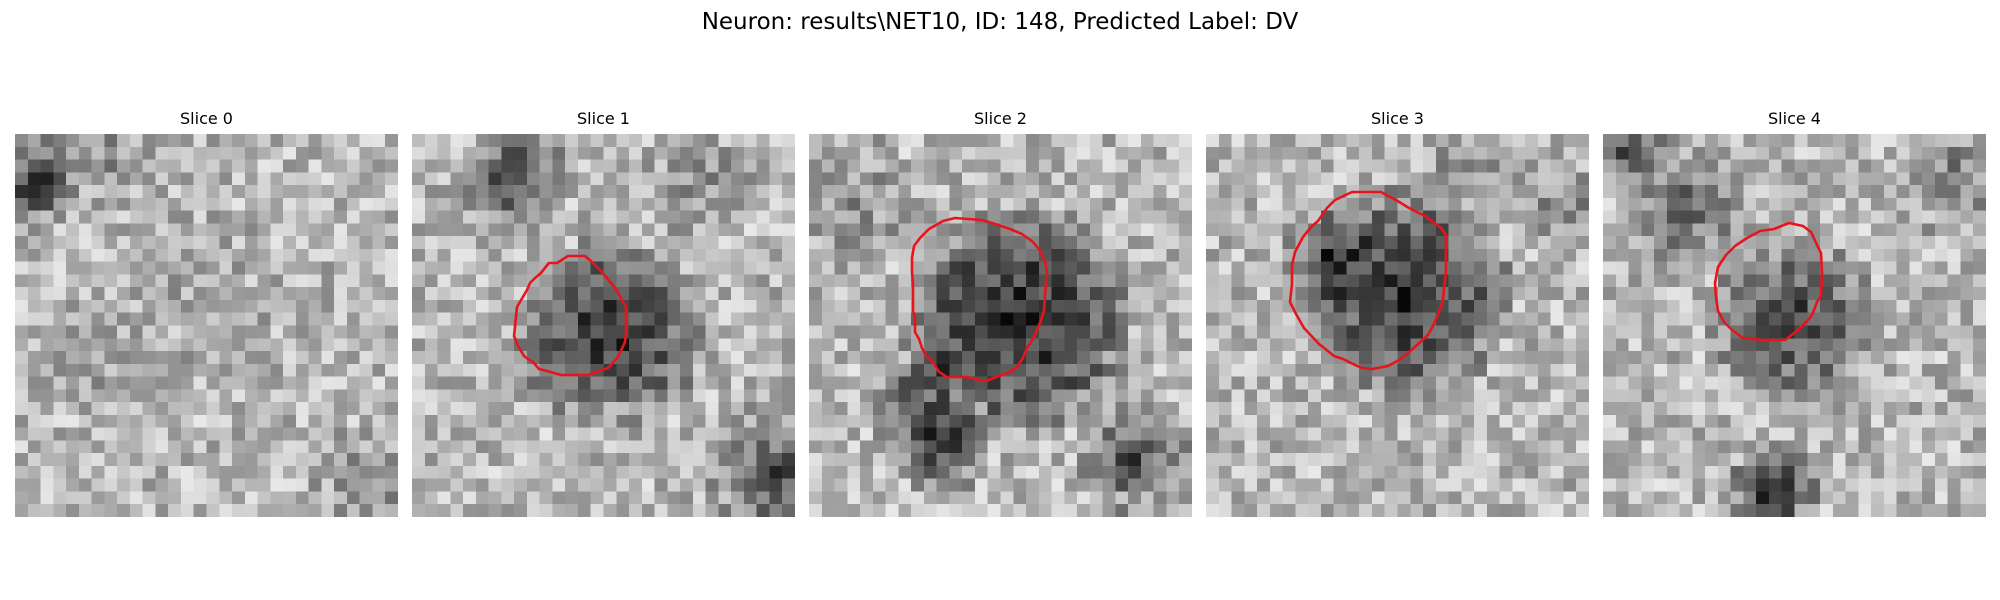 Image resolution: width=2000 pixels, height=600 pixels. I want to click on slice-panel-3: Slice 3, so click(1397, 318).